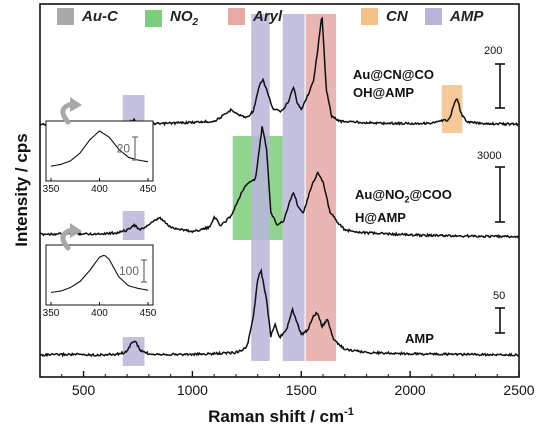 The height and width of the screenshot is (433, 541). What do you see at coordinates (433, 16) in the screenshot?
I see `legend-swatch-amp` at bounding box center [433, 16].